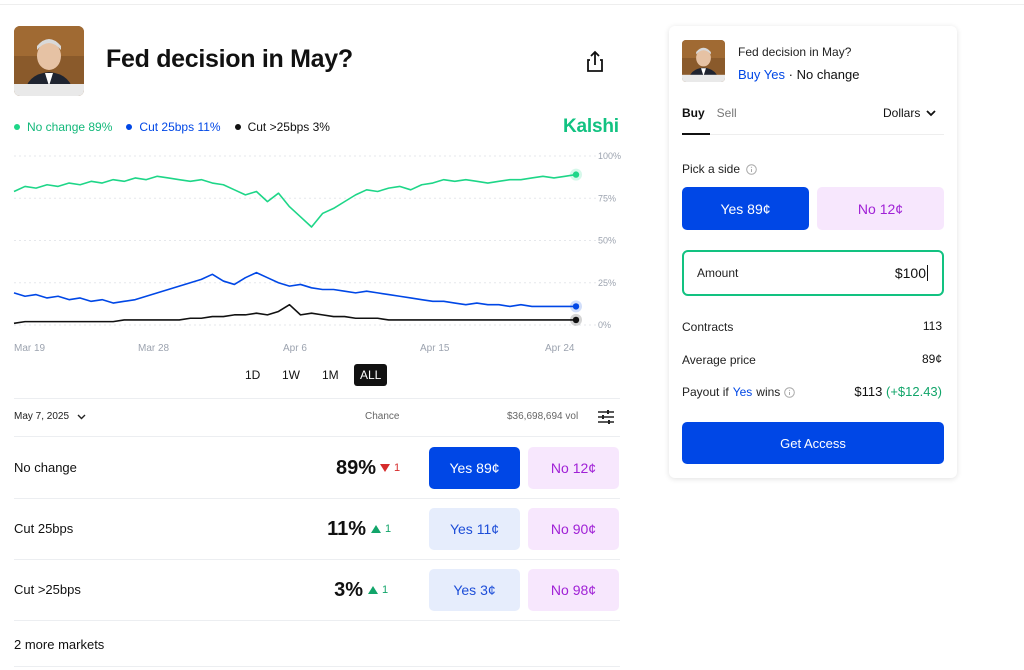 This screenshot has width=1024, height=670. What do you see at coordinates (180, 127) in the screenshot?
I see `legend-label: Cut 25bps 11%` at bounding box center [180, 127].